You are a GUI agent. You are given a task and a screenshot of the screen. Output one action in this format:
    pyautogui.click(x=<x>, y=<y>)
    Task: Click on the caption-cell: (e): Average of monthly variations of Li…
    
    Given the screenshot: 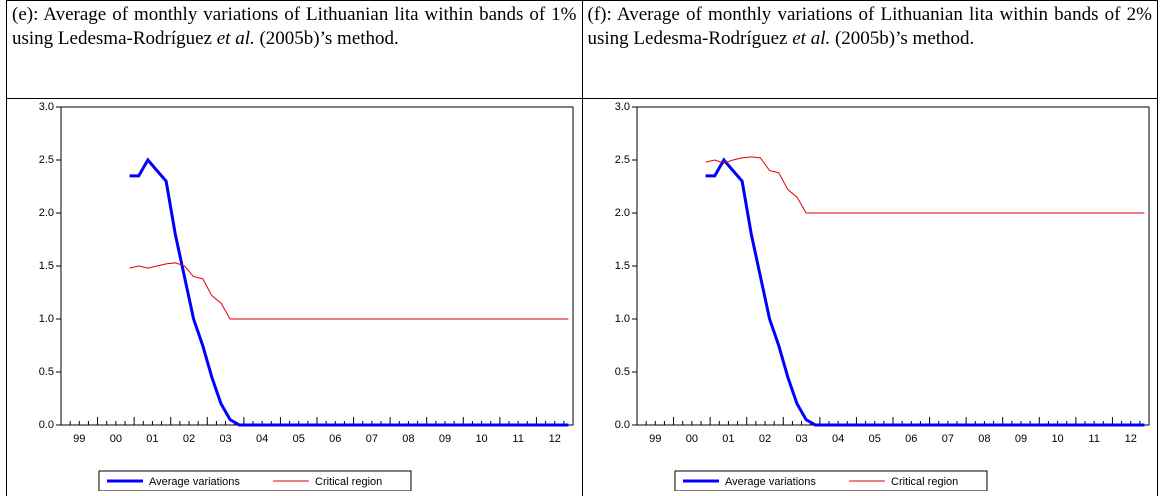 What is the action you would take?
    pyautogui.click(x=295, y=50)
    